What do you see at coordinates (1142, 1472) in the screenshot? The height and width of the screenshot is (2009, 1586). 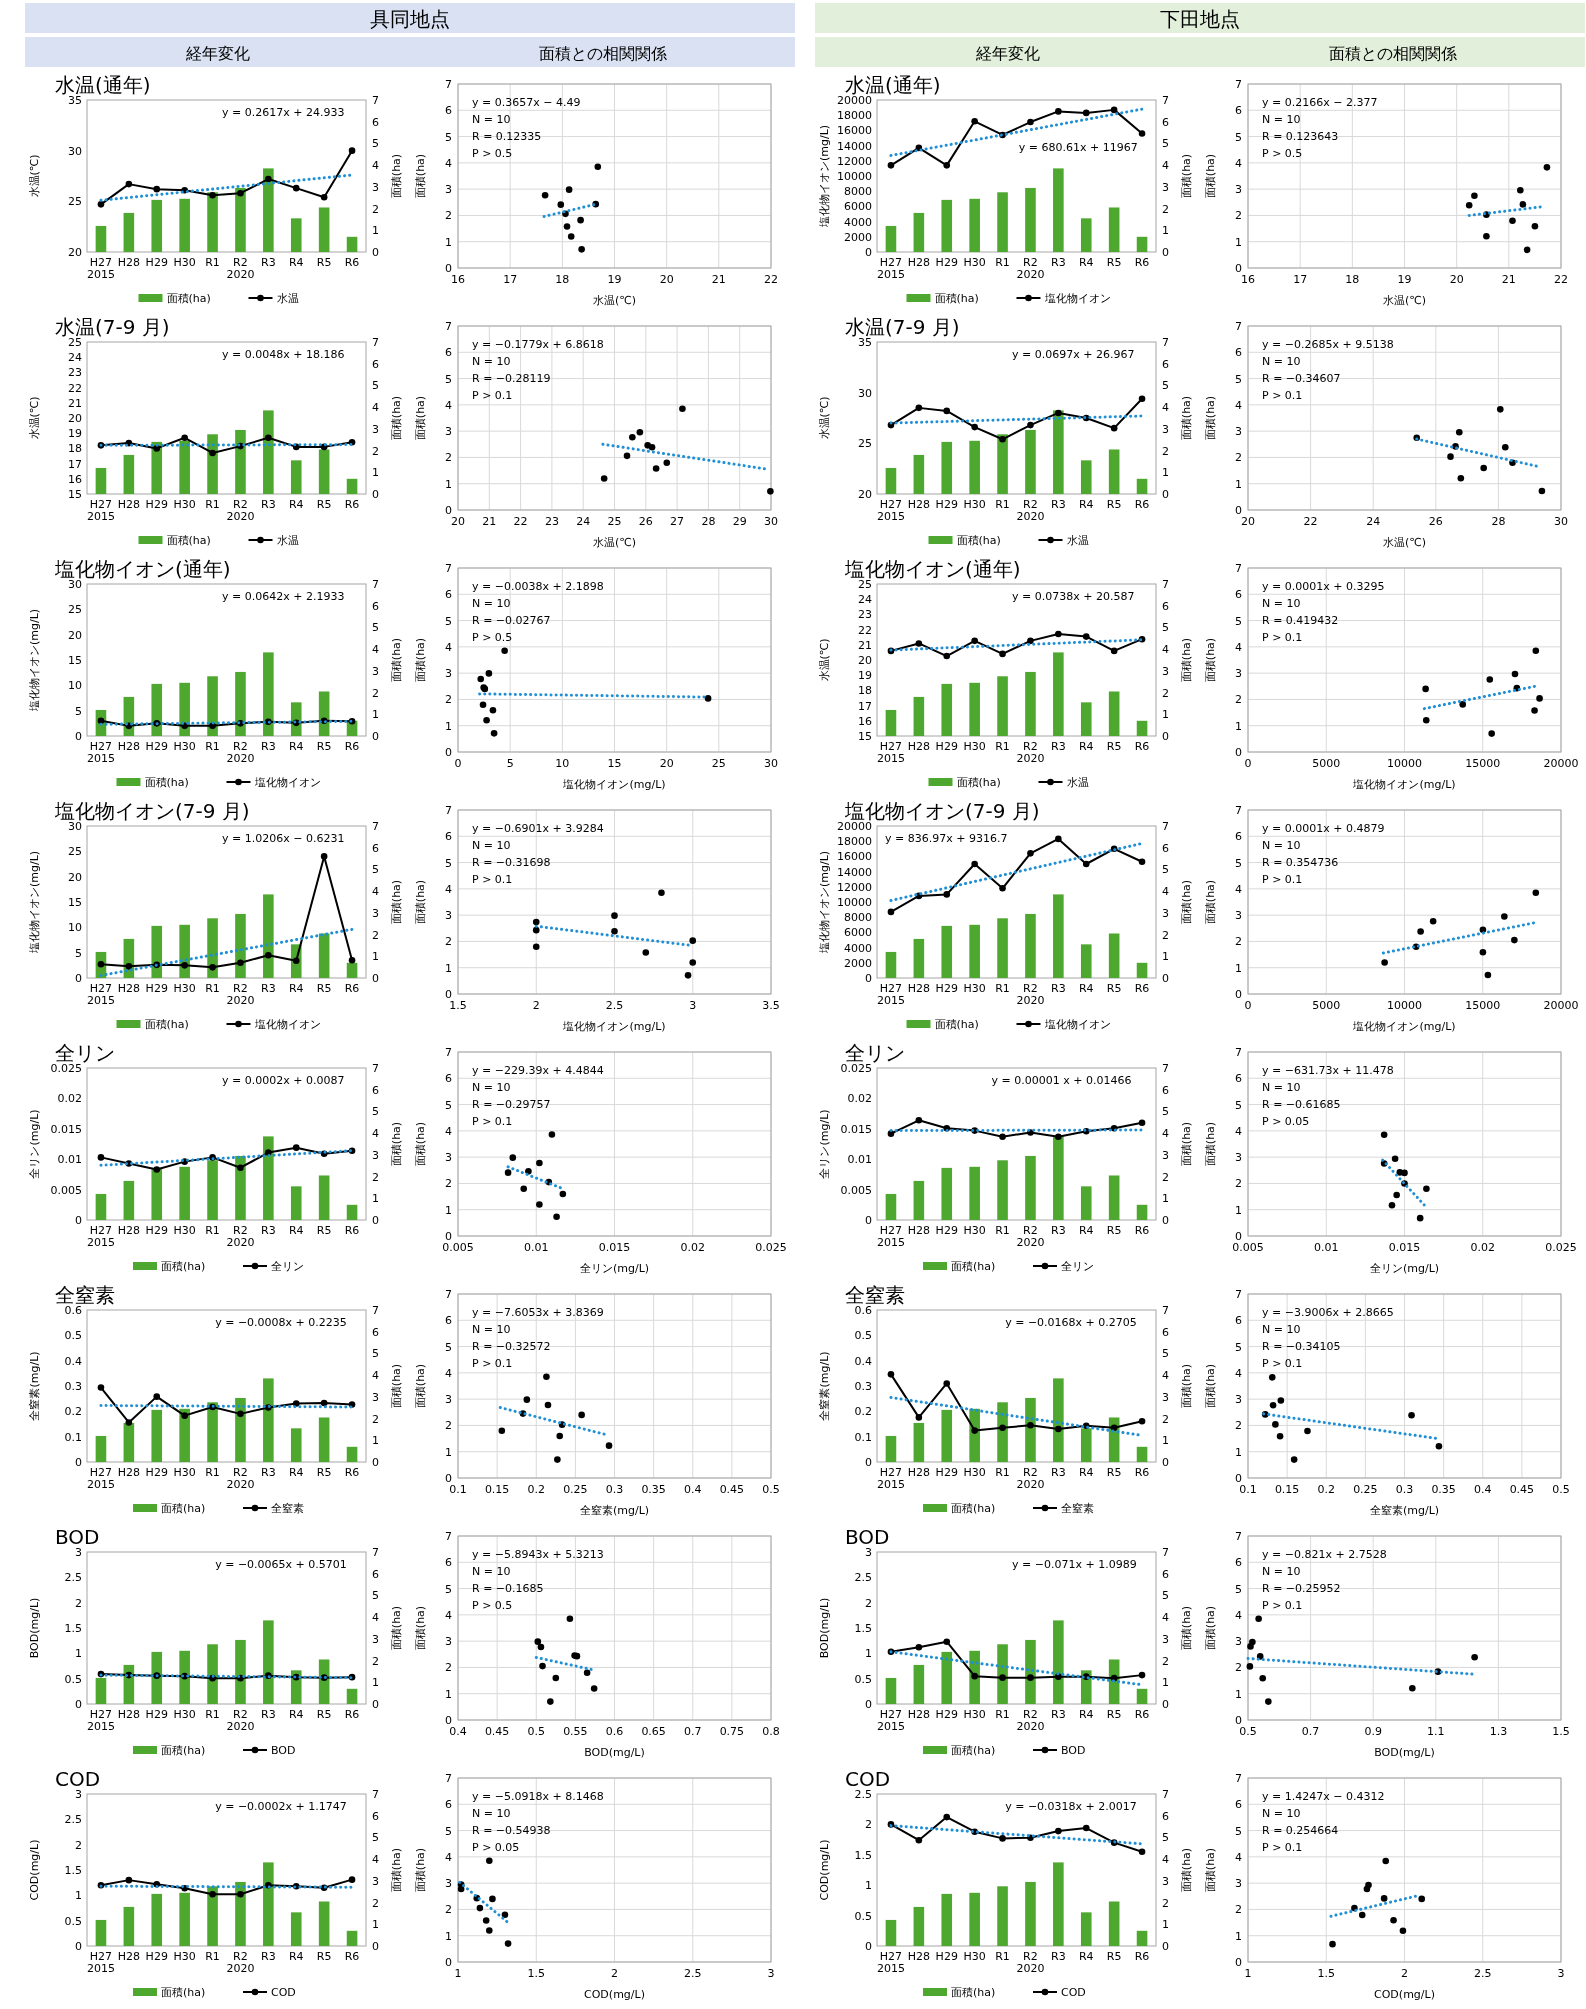 I see `x-tick-label: R6` at bounding box center [1142, 1472].